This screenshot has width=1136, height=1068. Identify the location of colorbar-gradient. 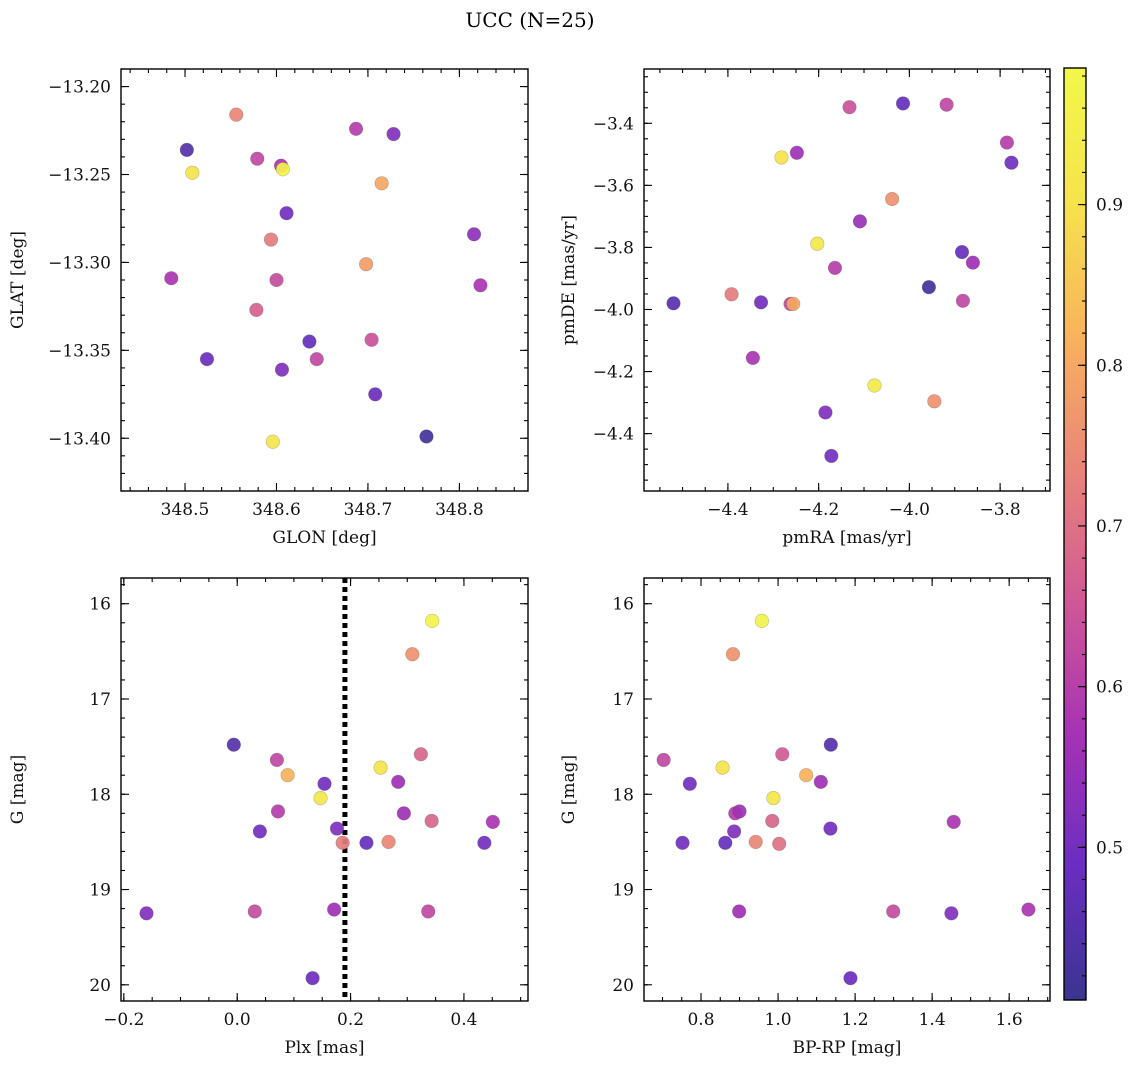
(1075, 534).